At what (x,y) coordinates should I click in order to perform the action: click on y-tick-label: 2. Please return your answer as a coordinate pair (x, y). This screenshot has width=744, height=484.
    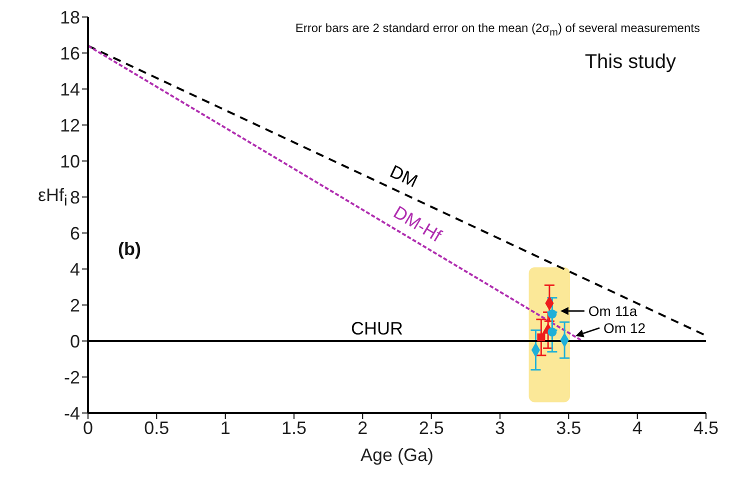
    Looking at the image, I should click on (75, 305).